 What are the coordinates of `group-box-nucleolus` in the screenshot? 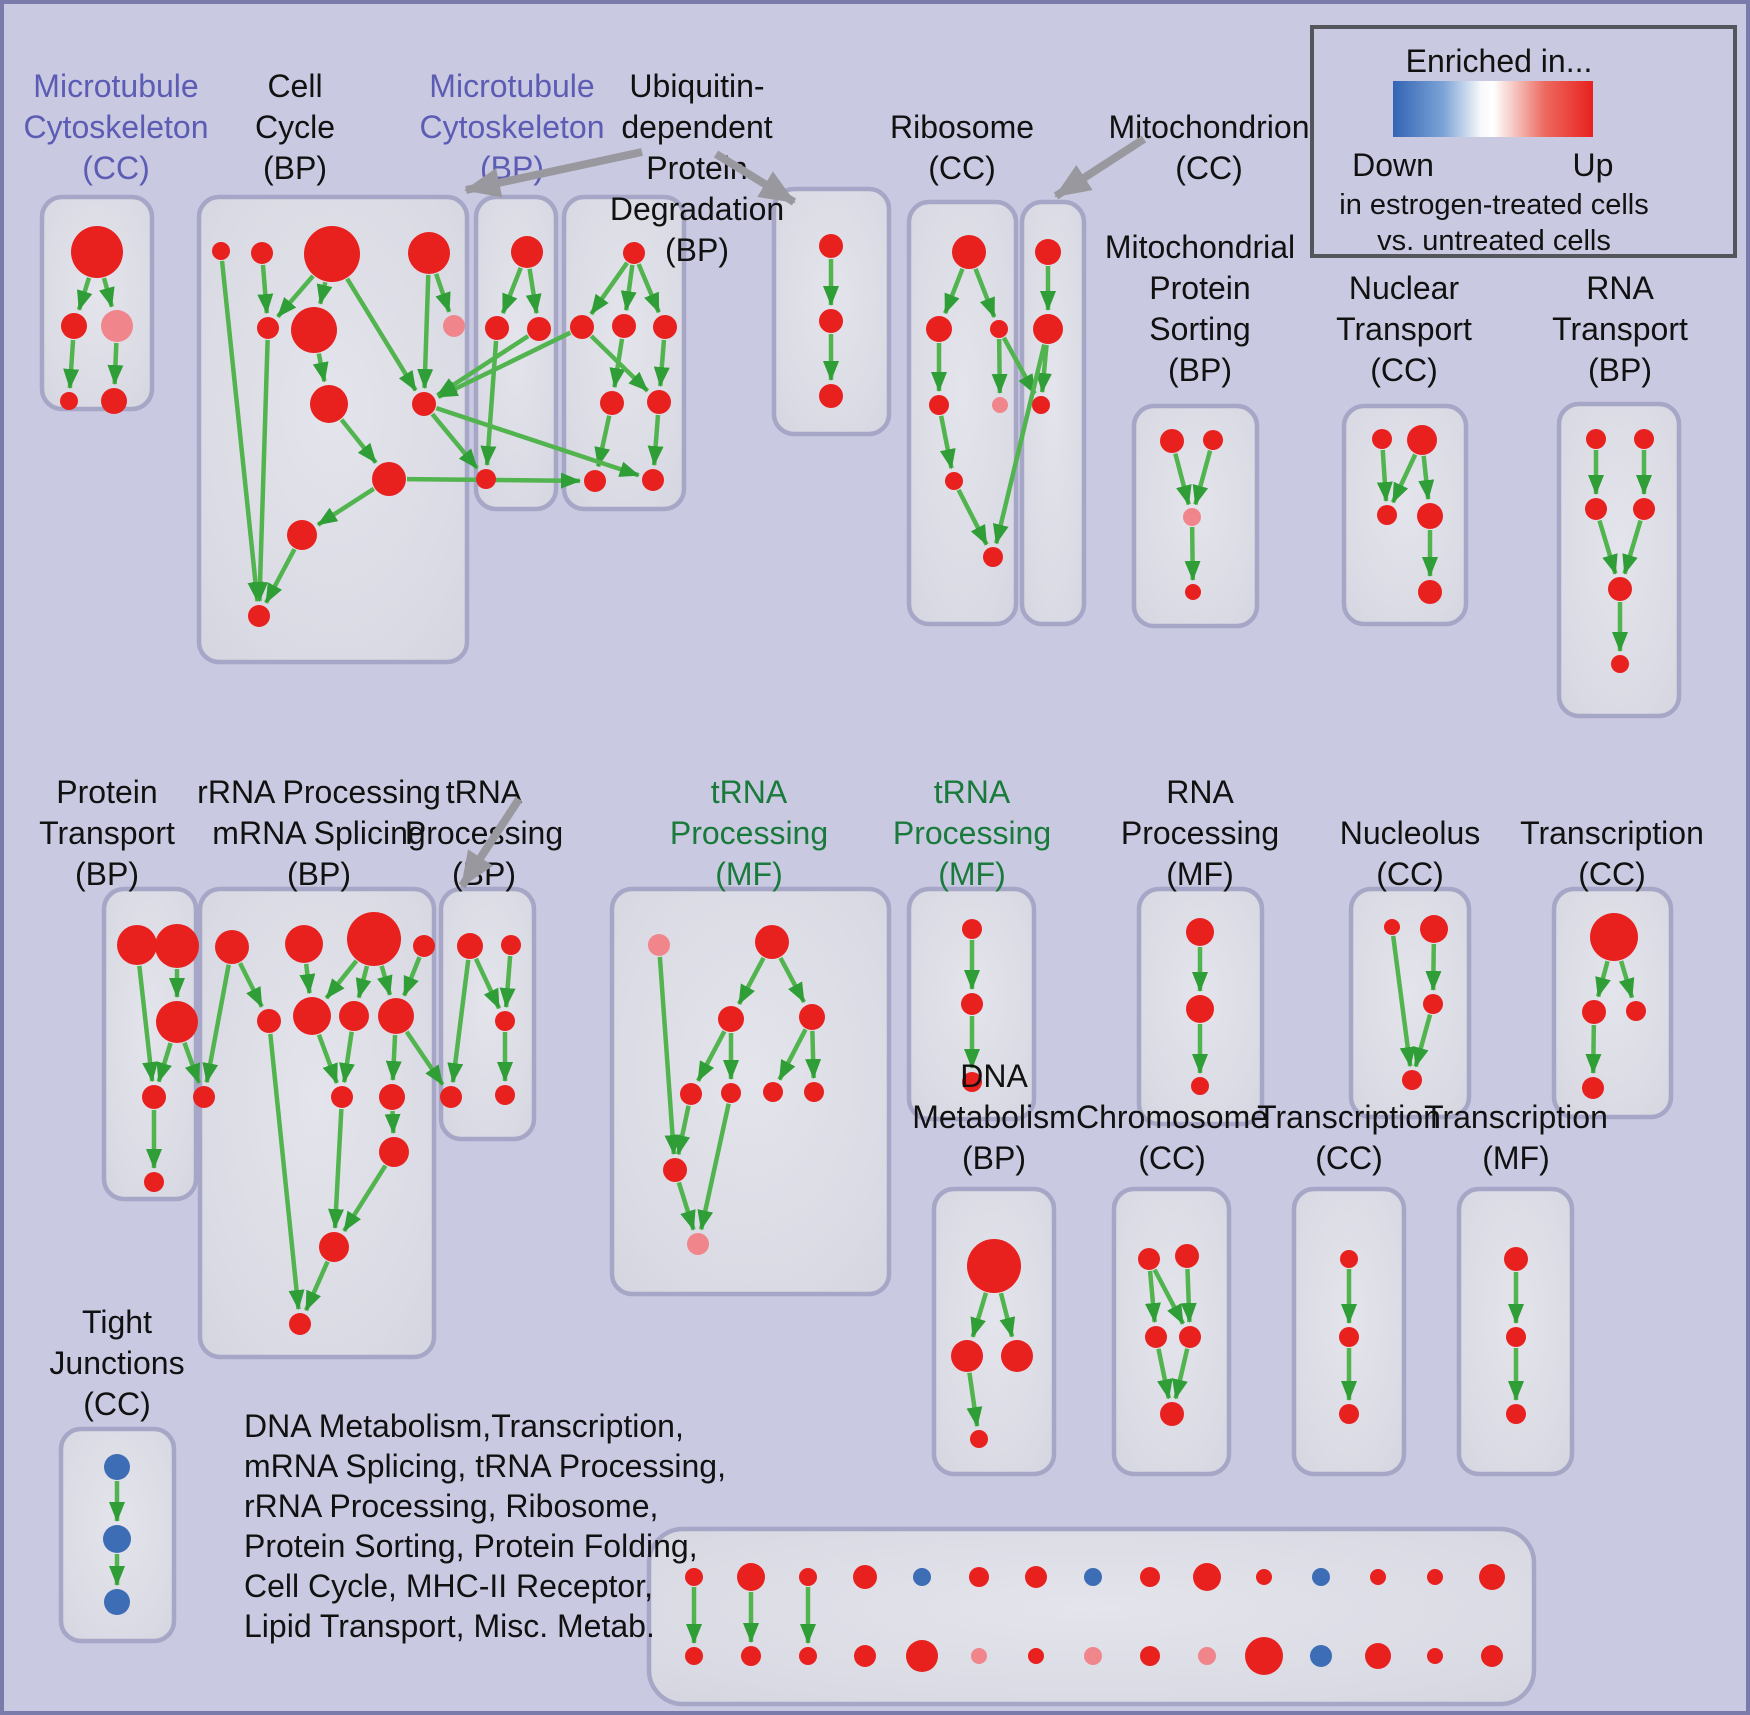 It's located at (1410, 1003).